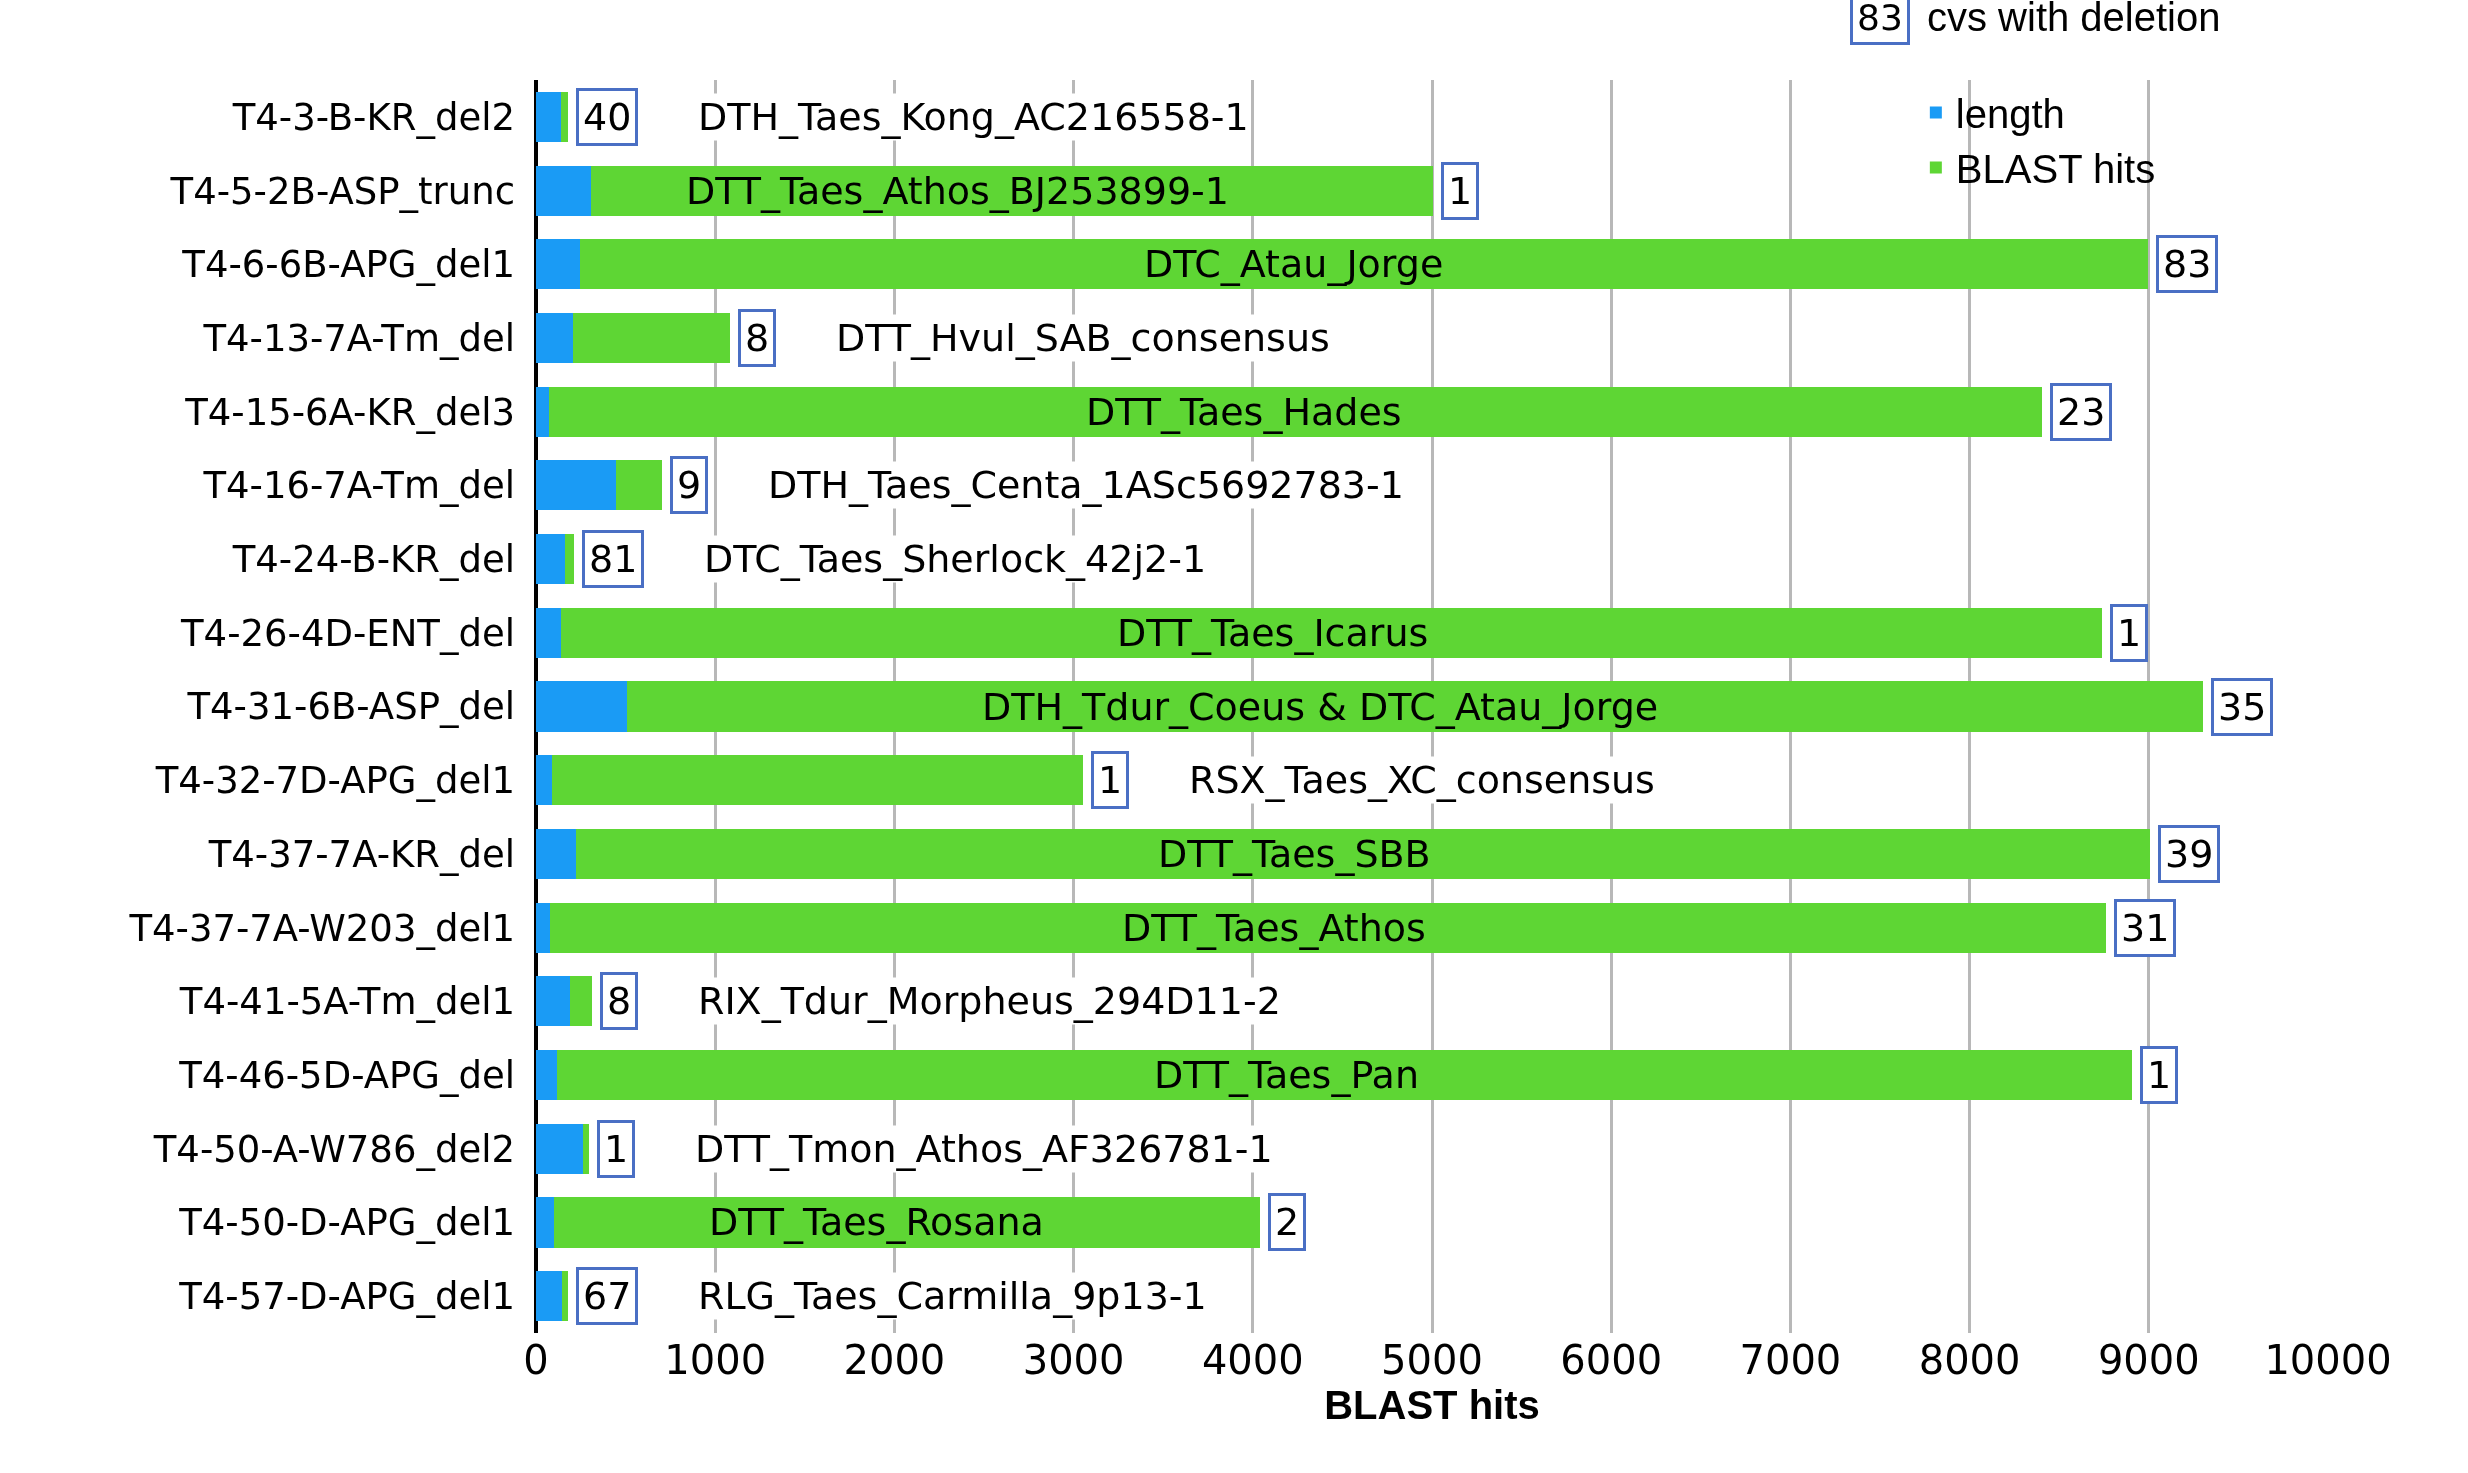  Describe the element at coordinates (1880, 19) in the screenshot. I see `text: 83` at that location.